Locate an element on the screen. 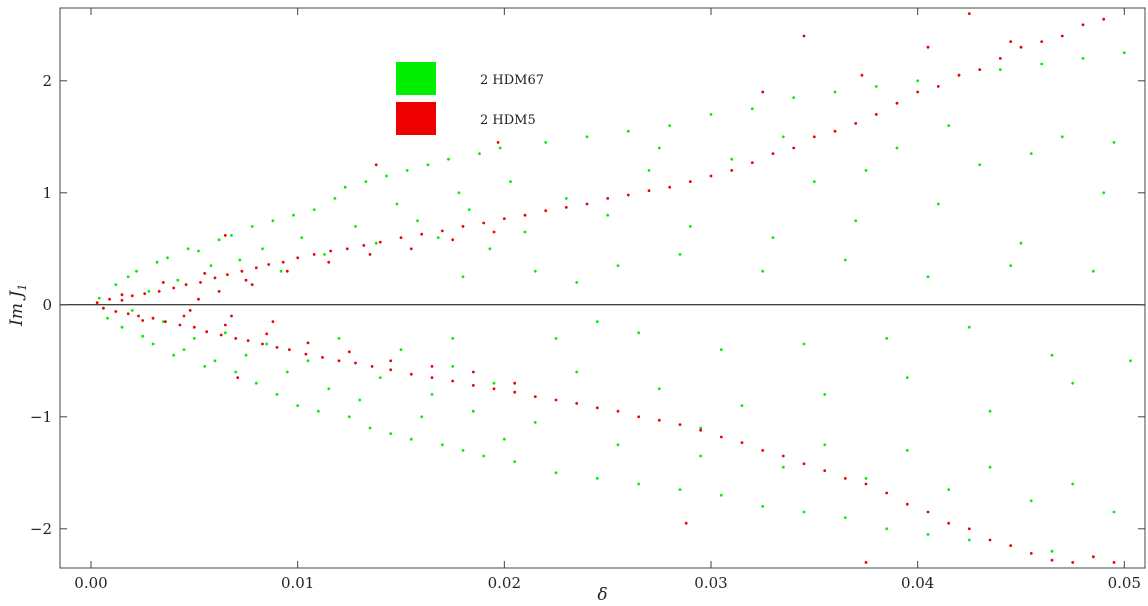 The height and width of the screenshot is (606, 1148). x-tick-label: 0.00 is located at coordinates (90, 583).